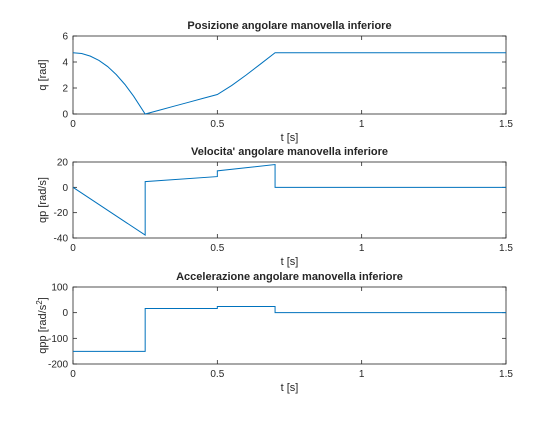 Image resolution: width=560 pixels, height=425 pixels. What do you see at coordinates (63, 163) in the screenshot?
I see `y-tick-label: 20` at bounding box center [63, 163].